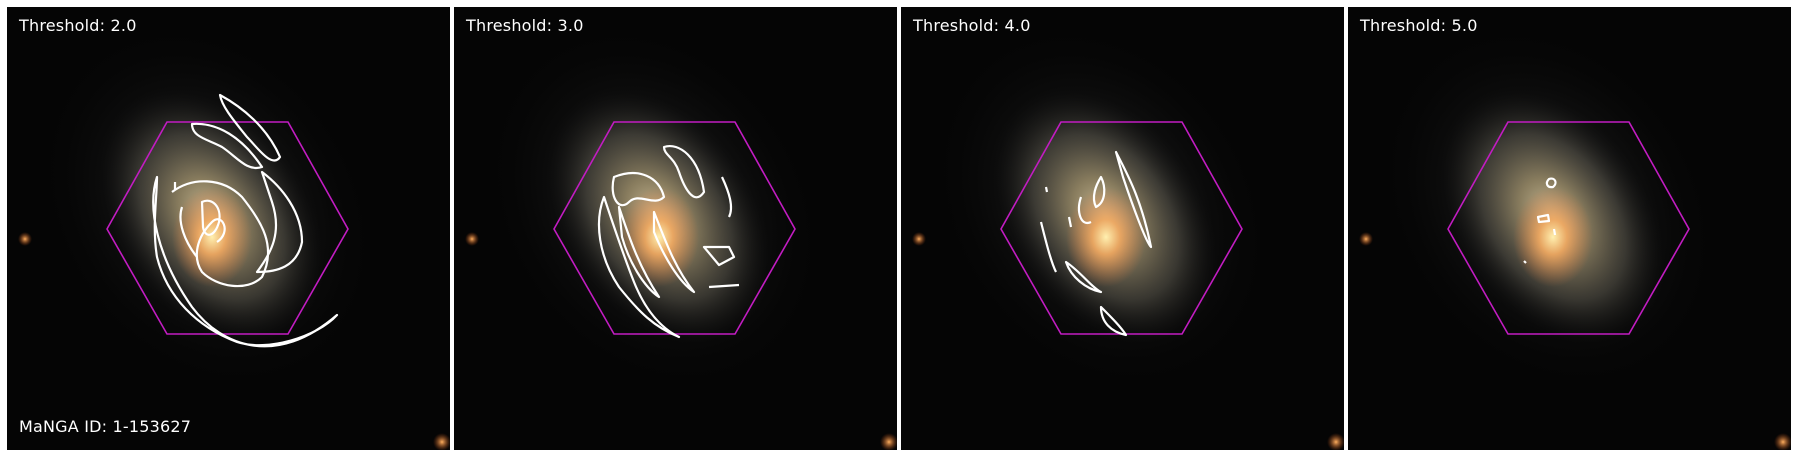 The image size is (1800, 457). I want to click on manga-id-label: MaNGA ID: 1-153627, so click(105, 426).